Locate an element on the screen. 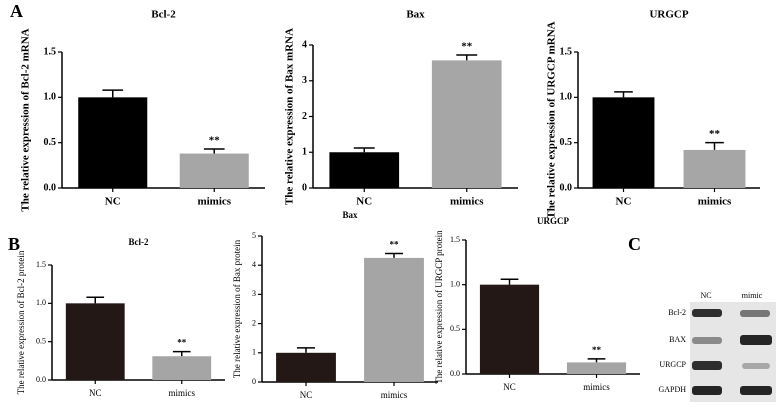 The image size is (784, 410). blot-row-label: BAX is located at coordinates (677, 339).